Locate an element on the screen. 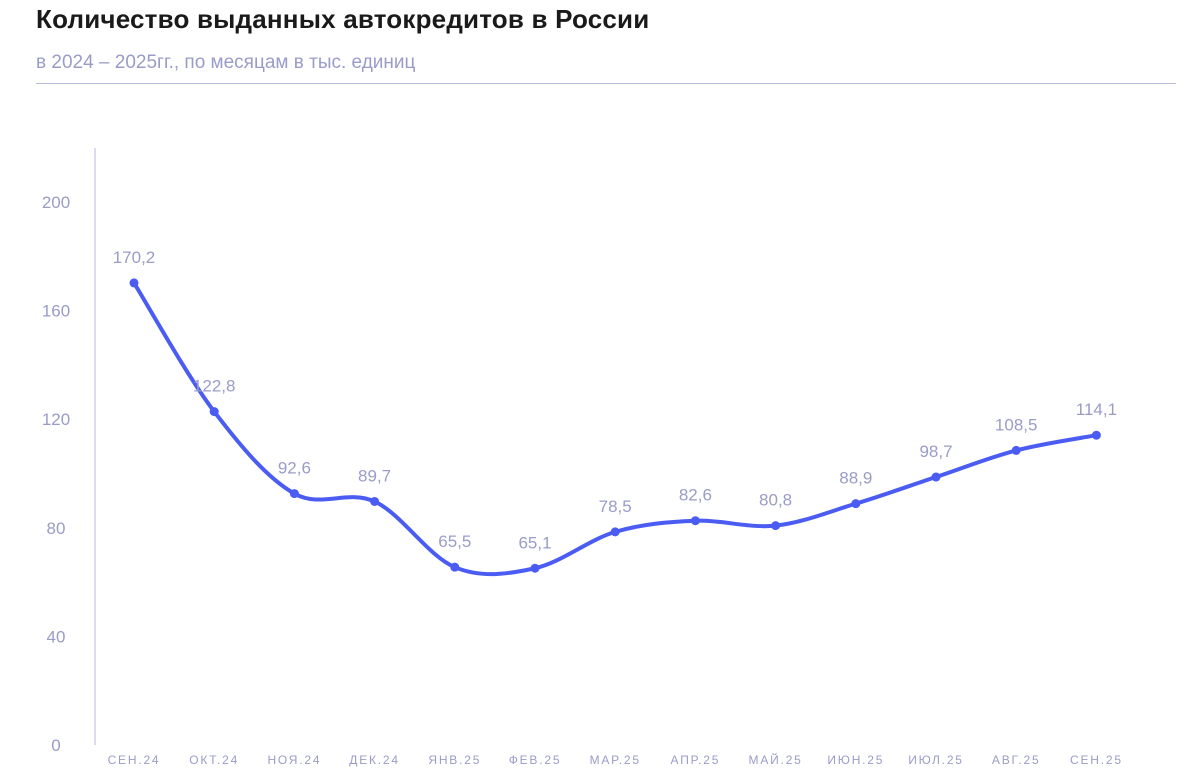 The height and width of the screenshot is (780, 1200). x-tick-label: СЕН.24 is located at coordinates (134, 760).